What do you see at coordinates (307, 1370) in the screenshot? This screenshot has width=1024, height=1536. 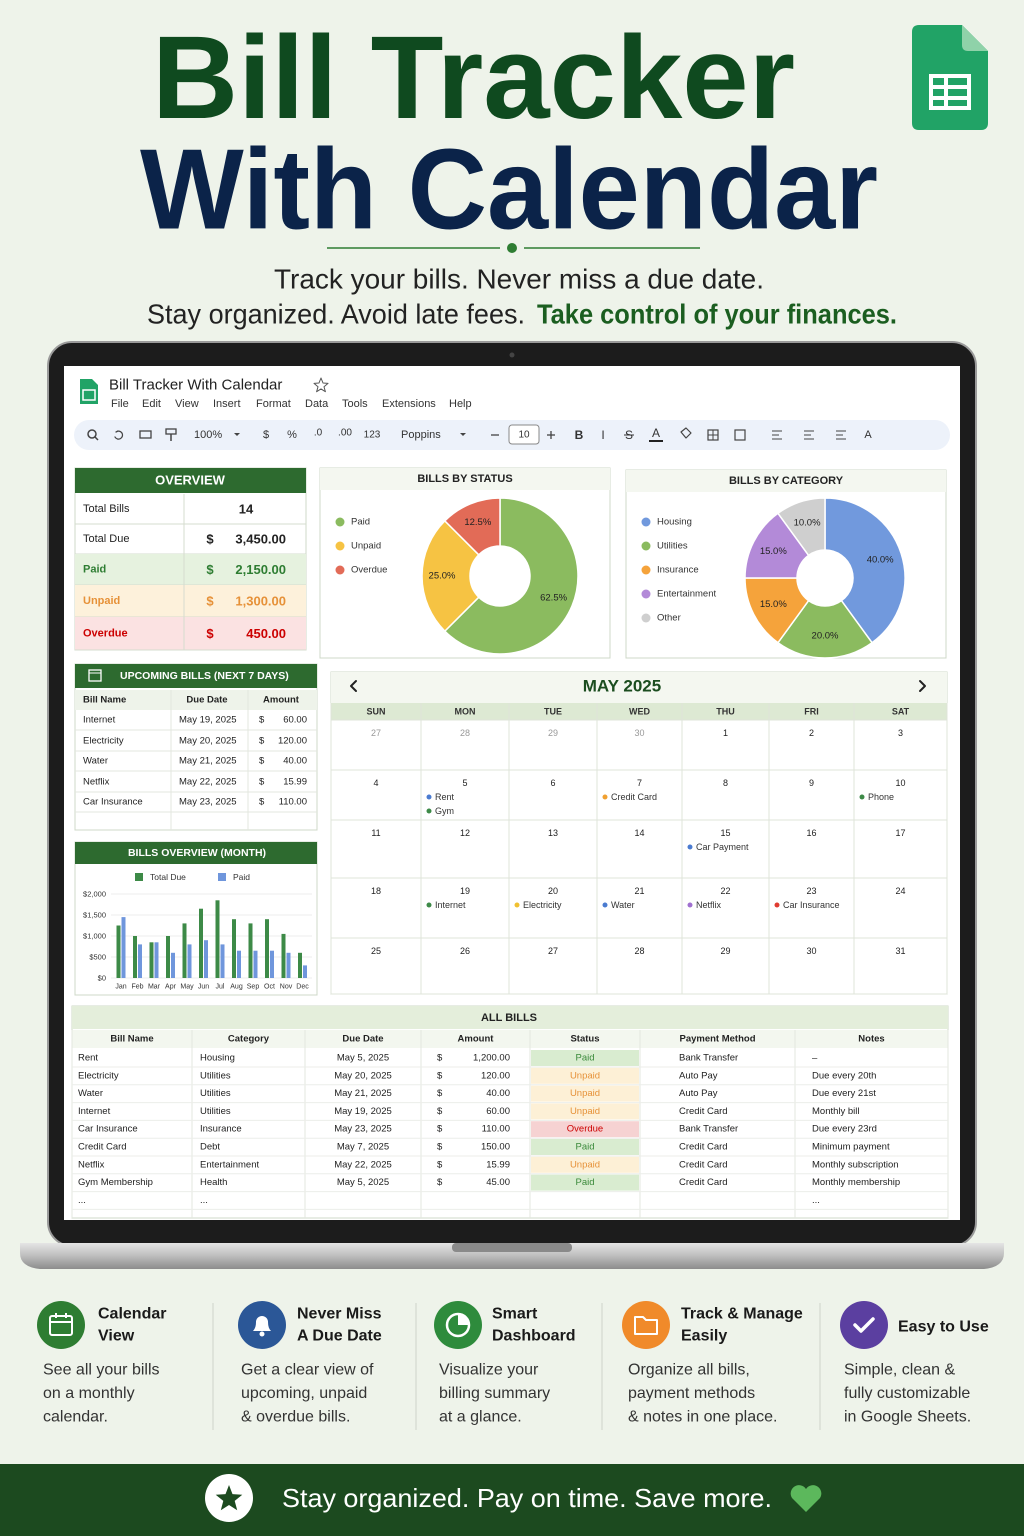 I see `feature-text: Get a clear view of` at bounding box center [307, 1370].